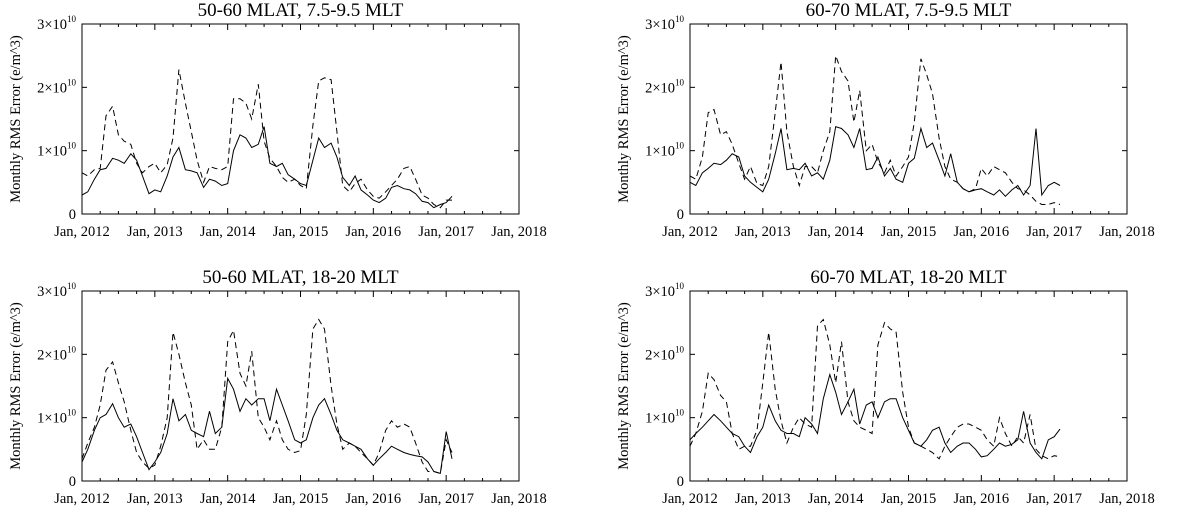 The image size is (1200, 522). Describe the element at coordinates (909, 10) in the screenshot. I see `chart-title: 60-70 MLAT, 7.5-9.5 MLT` at that location.